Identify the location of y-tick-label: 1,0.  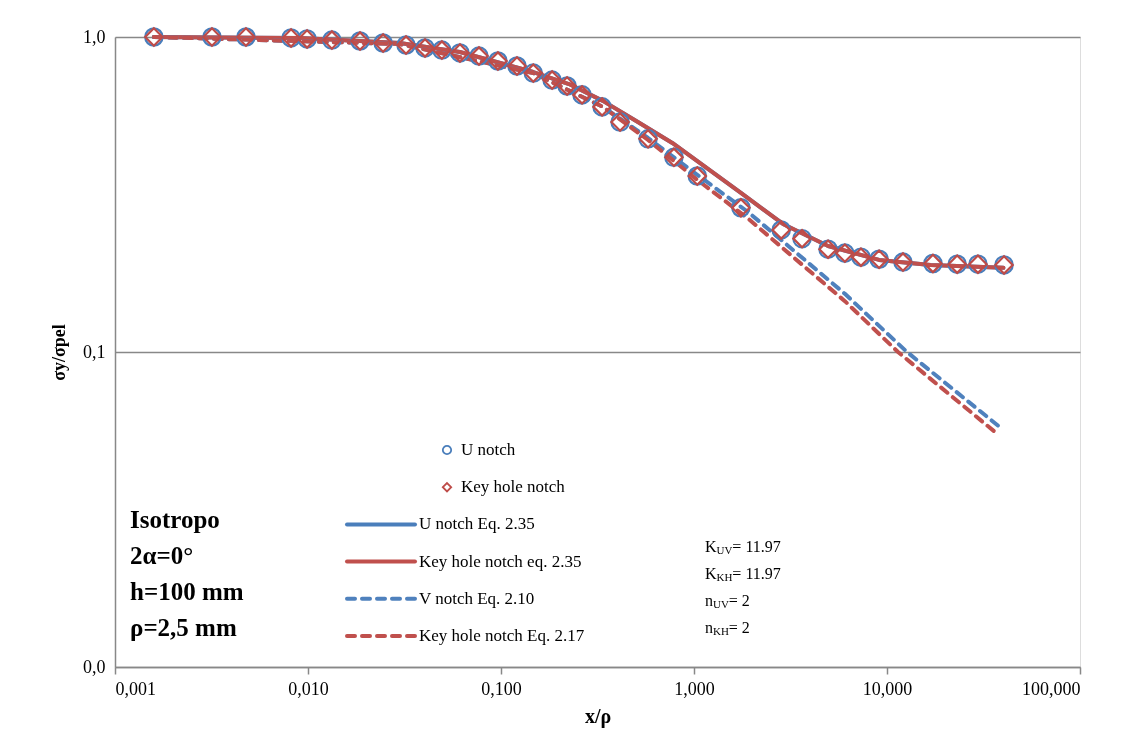
(94, 36).